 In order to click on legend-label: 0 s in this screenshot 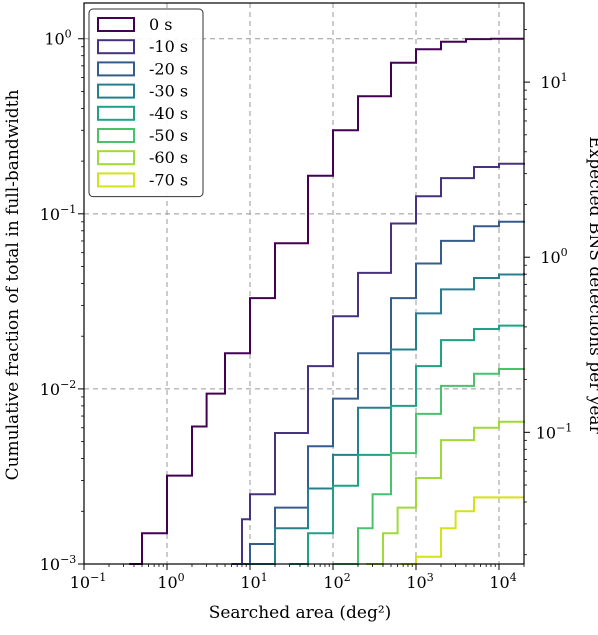, I will do `click(160, 24)`.